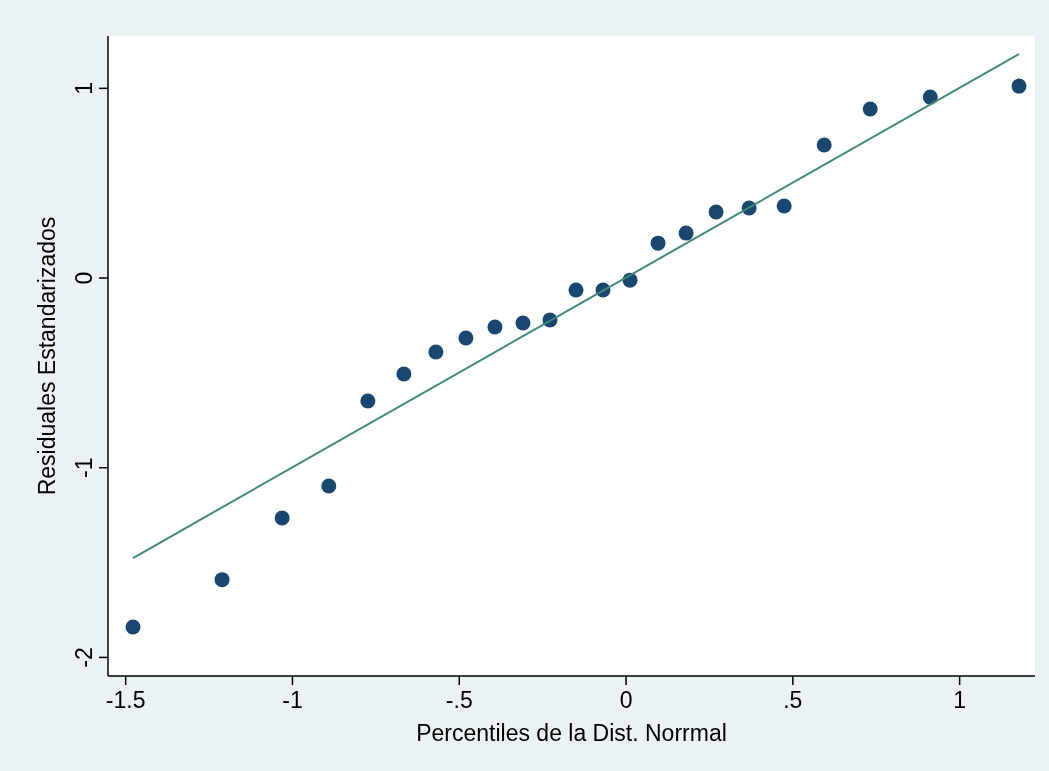 The width and height of the screenshot is (1049, 771). What do you see at coordinates (84, 278) in the screenshot?
I see `y-tick-label: 0` at bounding box center [84, 278].